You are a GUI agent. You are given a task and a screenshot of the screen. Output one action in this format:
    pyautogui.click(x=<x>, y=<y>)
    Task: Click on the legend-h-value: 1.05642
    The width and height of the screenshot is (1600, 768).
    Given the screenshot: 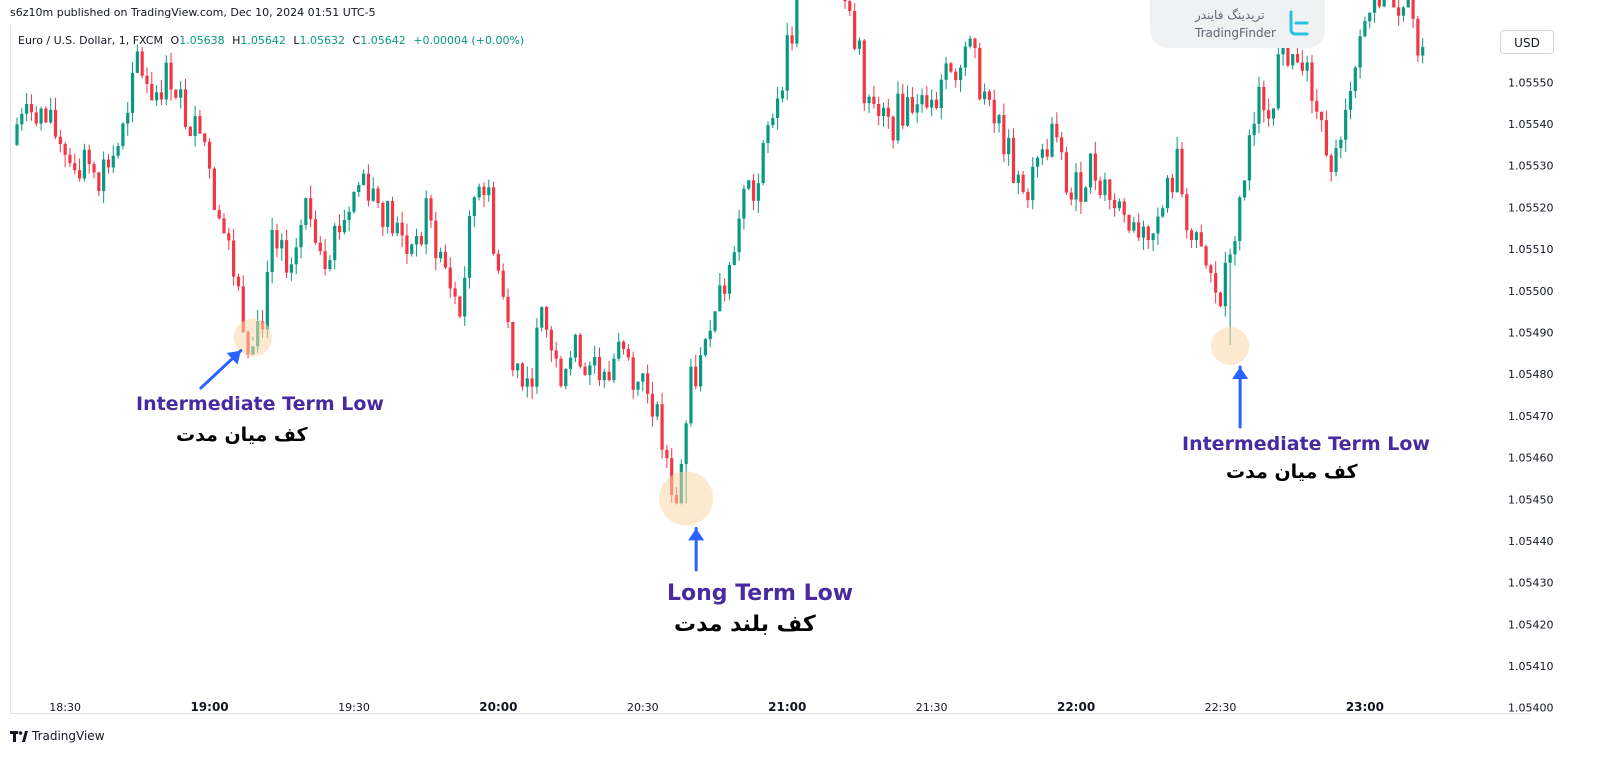 What is the action you would take?
    pyautogui.click(x=263, y=40)
    